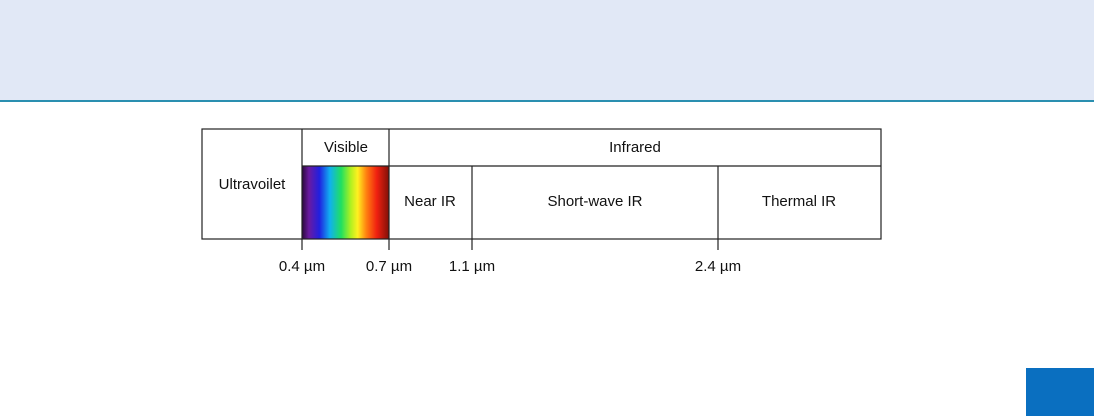 This screenshot has width=1094, height=416. I want to click on boundary-label: 1.1 µm, so click(472, 266).